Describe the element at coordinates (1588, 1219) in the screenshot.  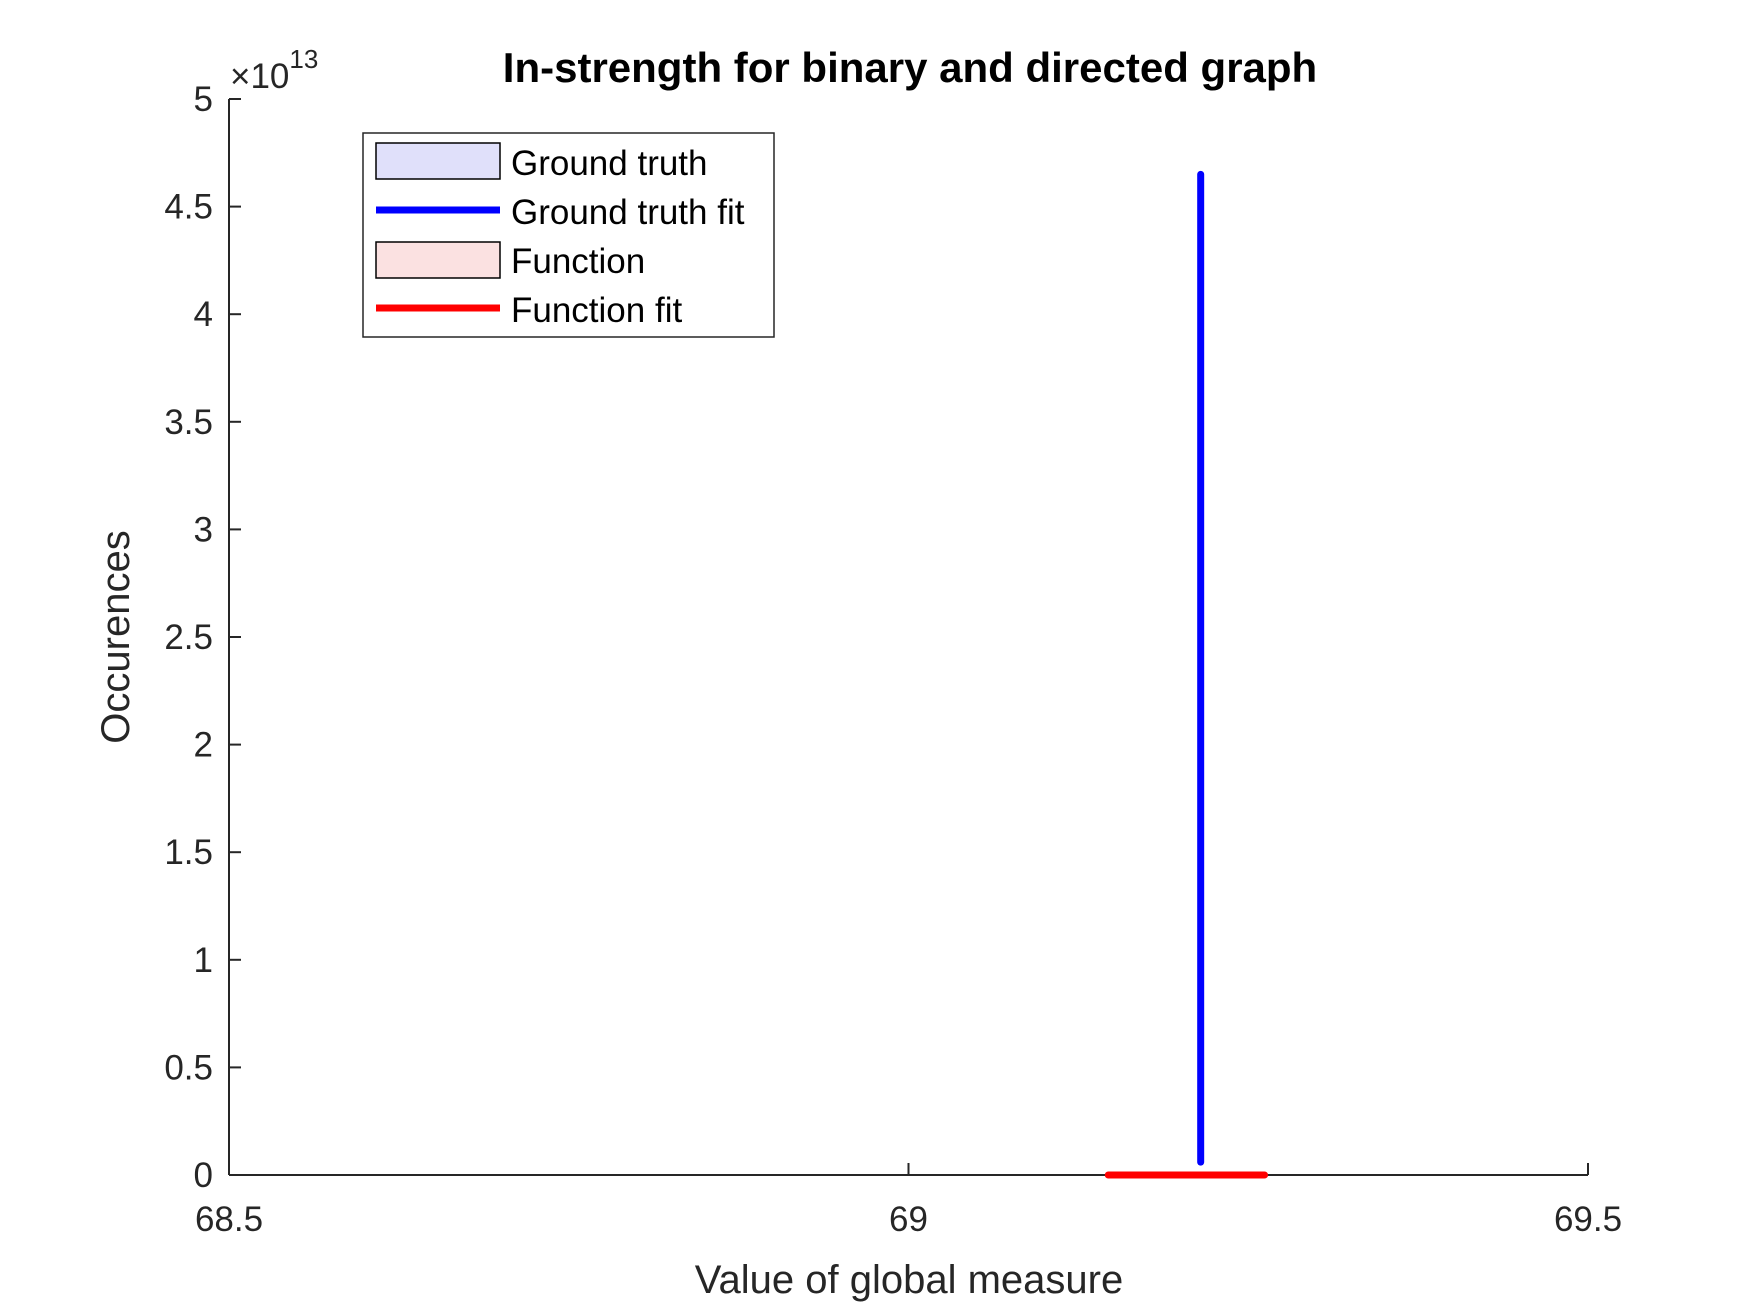
I see `x-tick-label: 69.5` at that location.